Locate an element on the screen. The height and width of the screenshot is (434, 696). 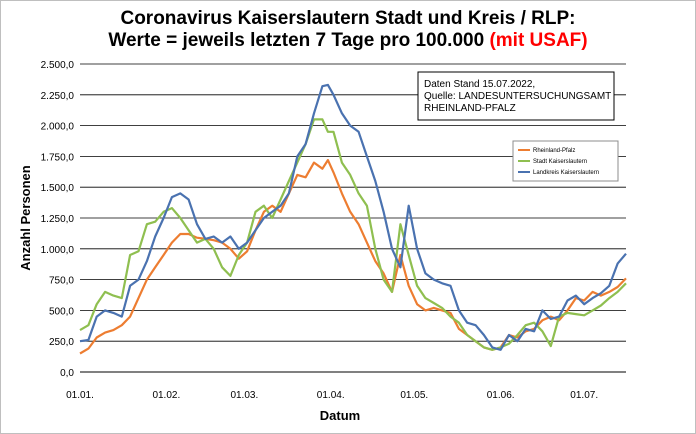
annotation-line-3: RHEINLAND-PFALZ is located at coordinates (470, 108).